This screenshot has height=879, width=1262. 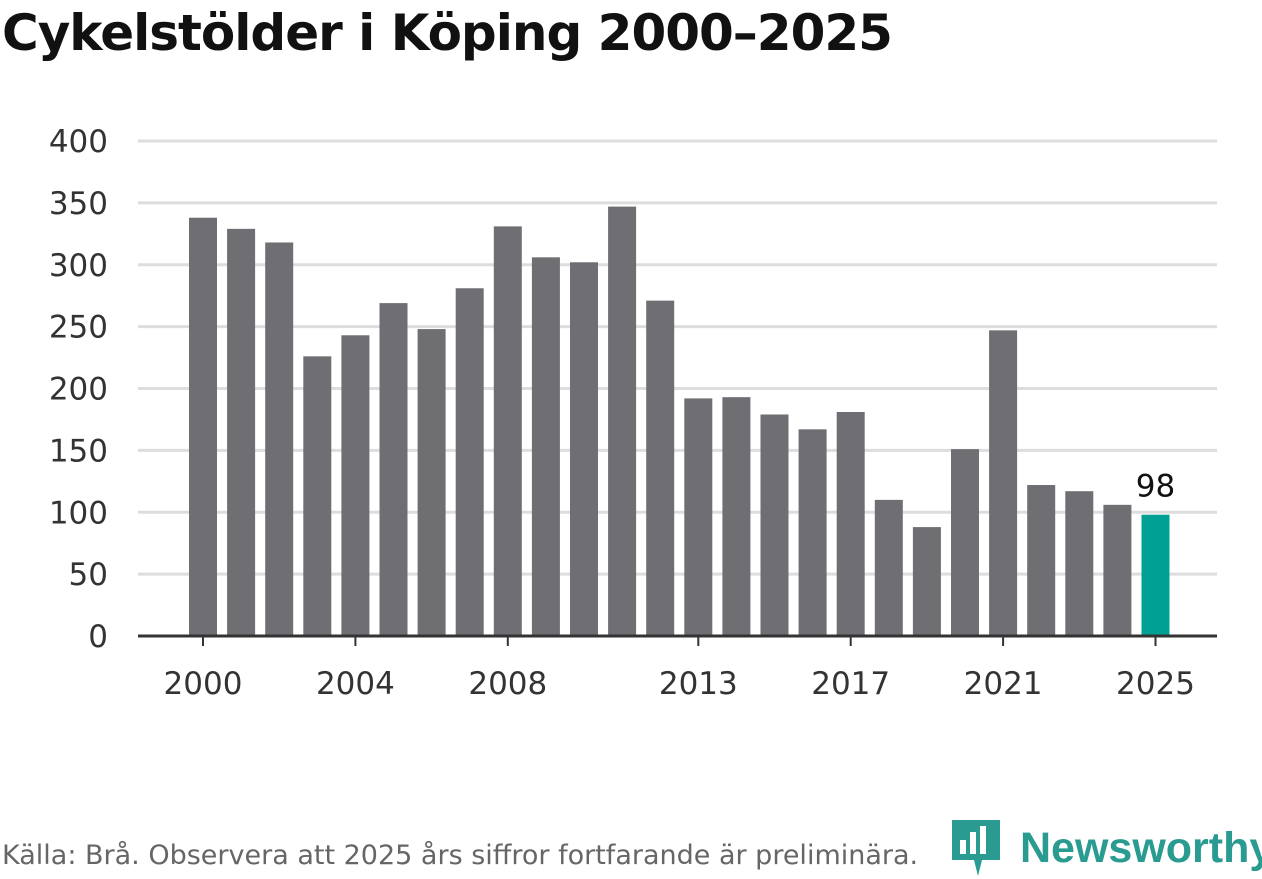 I want to click on y-tick-label: 100, so click(x=78, y=513).